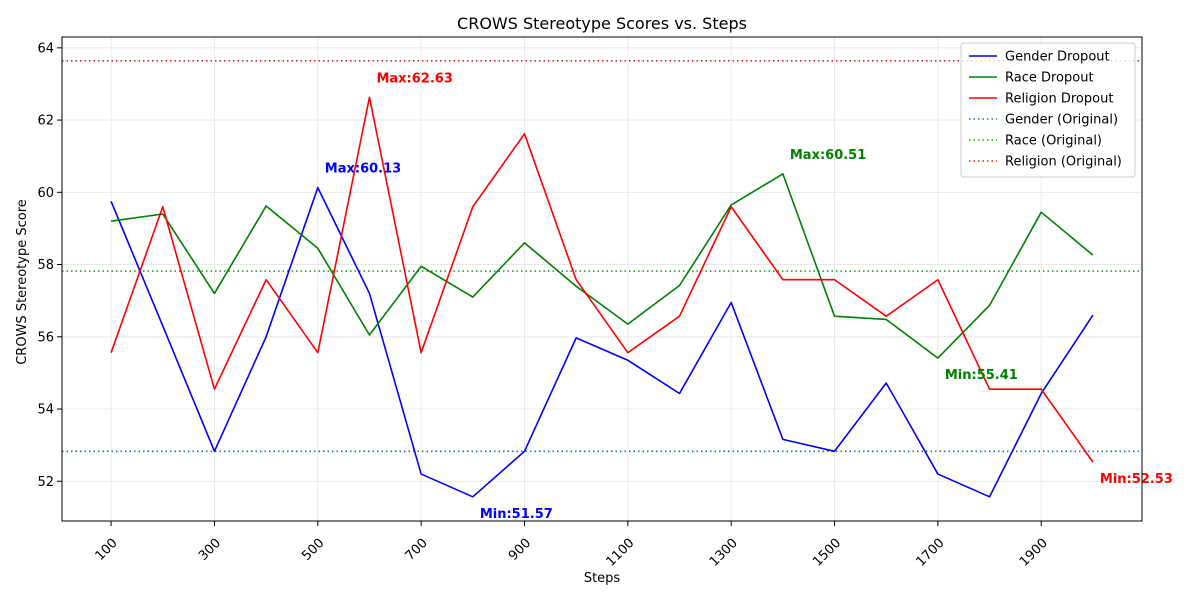 This screenshot has width=1200, height=600. I want to click on y-tick-label: 56, so click(45, 337).